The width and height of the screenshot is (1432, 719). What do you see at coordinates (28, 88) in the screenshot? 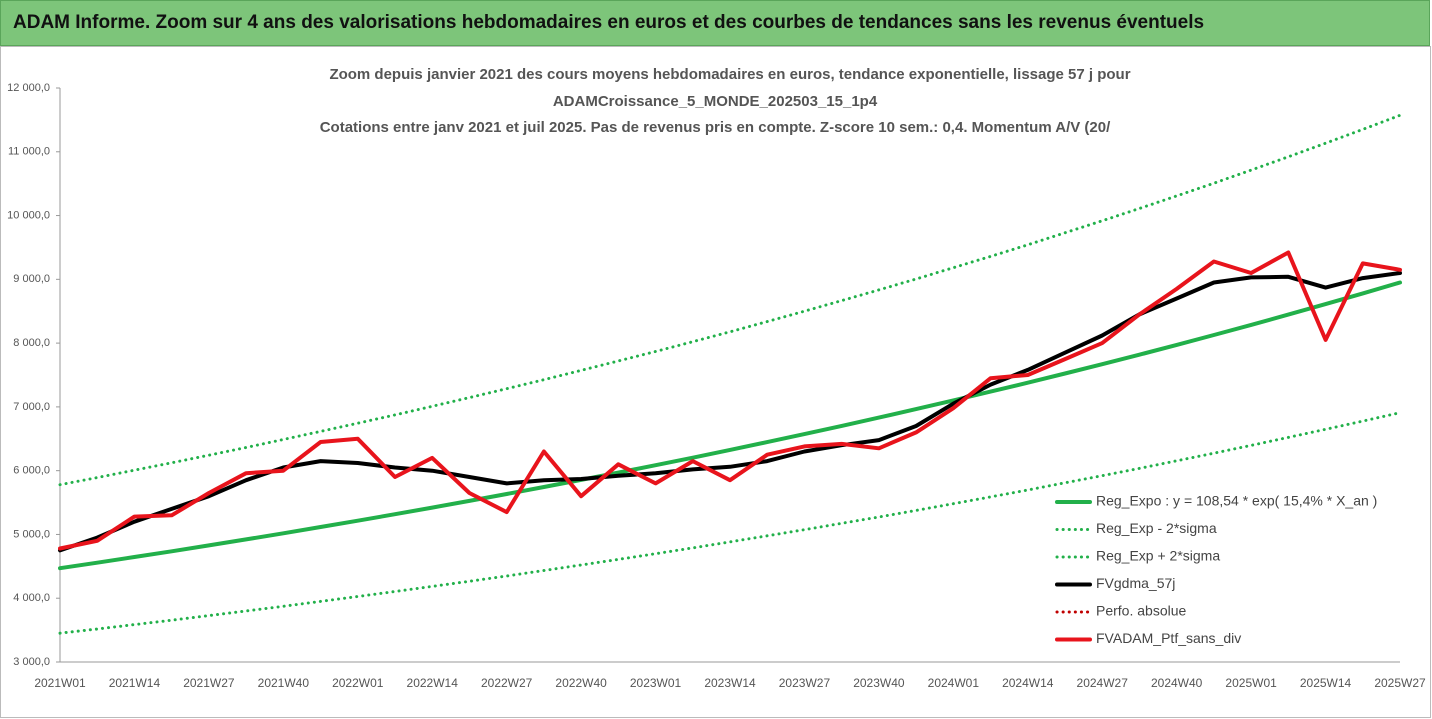
I see `y-tick-label: 12 000,0` at bounding box center [28, 88].